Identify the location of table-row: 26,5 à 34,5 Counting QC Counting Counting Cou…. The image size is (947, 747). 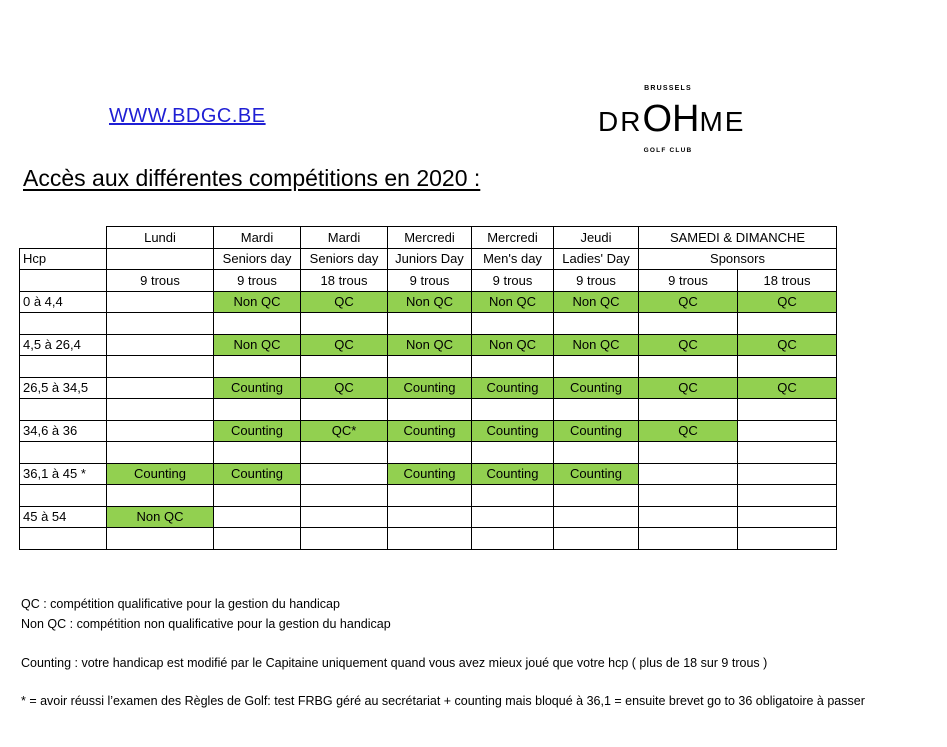
(428, 387).